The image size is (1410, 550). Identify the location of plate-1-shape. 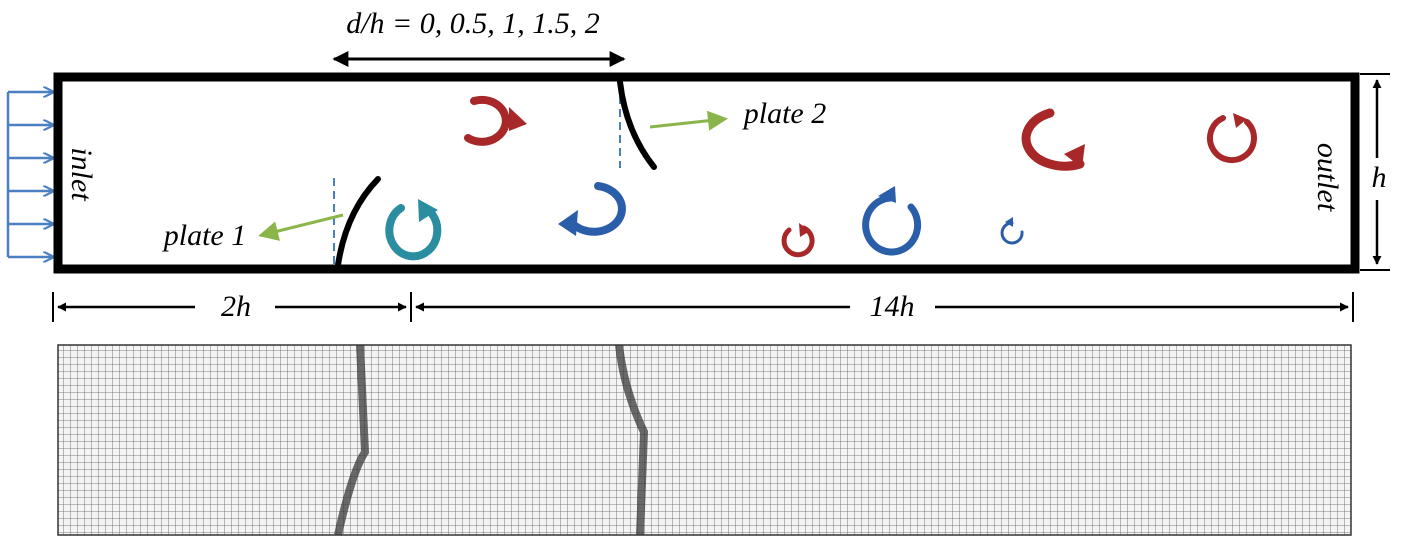
(358, 222).